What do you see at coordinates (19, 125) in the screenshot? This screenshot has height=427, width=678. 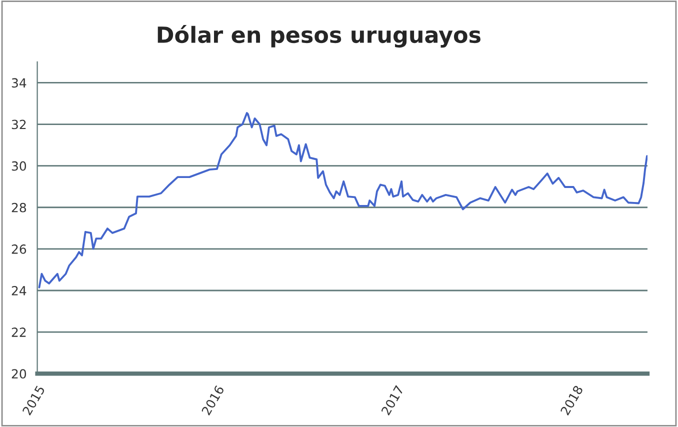 I see `y-tick-label: 32` at bounding box center [19, 125].